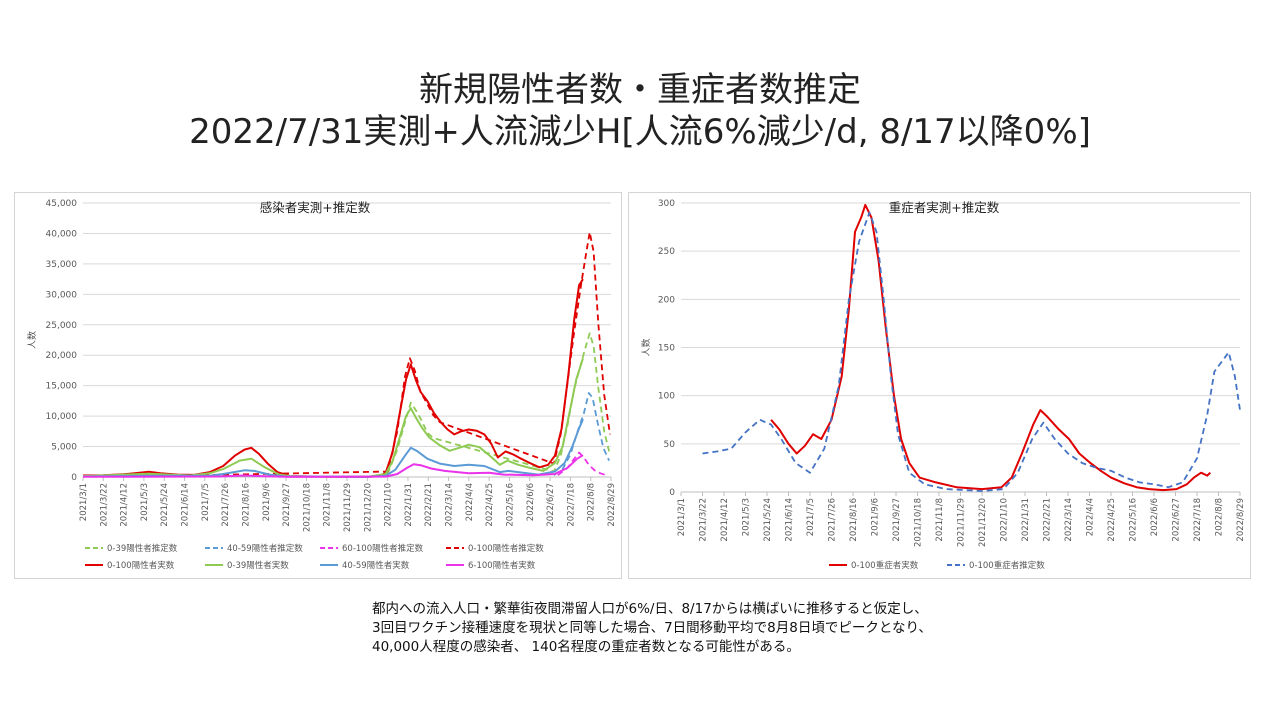  Describe the element at coordinates (62, 295) in the screenshot. I see `y-tick-label: 30,000` at that location.